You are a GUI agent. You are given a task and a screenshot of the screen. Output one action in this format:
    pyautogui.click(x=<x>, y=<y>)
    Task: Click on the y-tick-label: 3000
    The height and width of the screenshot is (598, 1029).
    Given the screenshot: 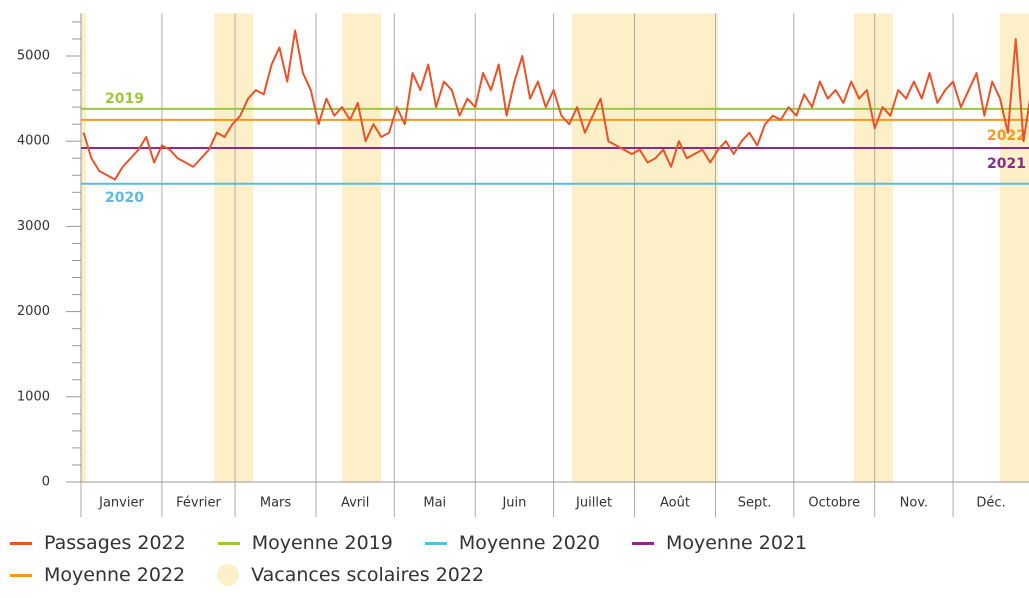 What is the action you would take?
    pyautogui.click(x=33, y=226)
    